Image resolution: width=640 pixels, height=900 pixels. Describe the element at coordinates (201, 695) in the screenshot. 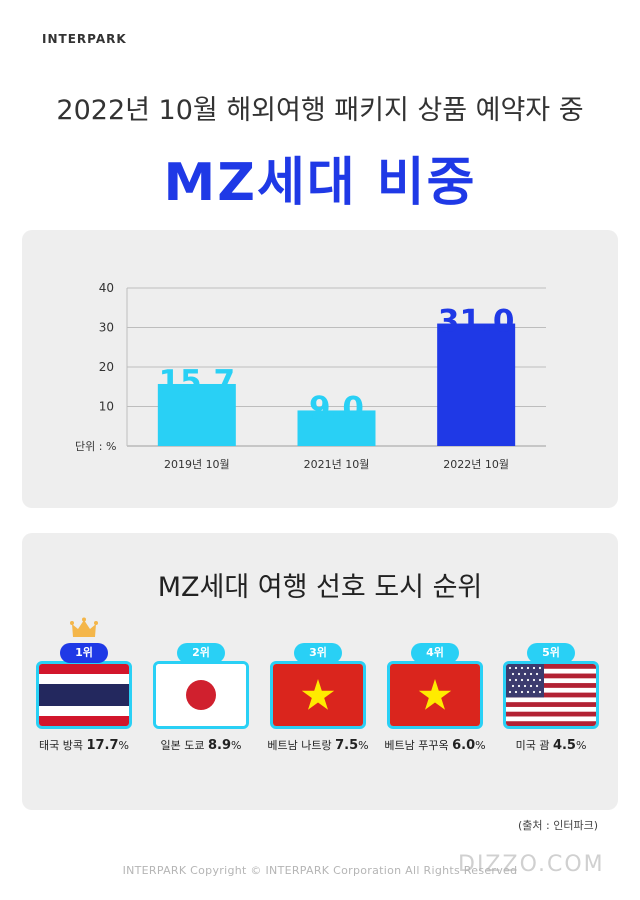

I see `japan-flag-icon` at that location.